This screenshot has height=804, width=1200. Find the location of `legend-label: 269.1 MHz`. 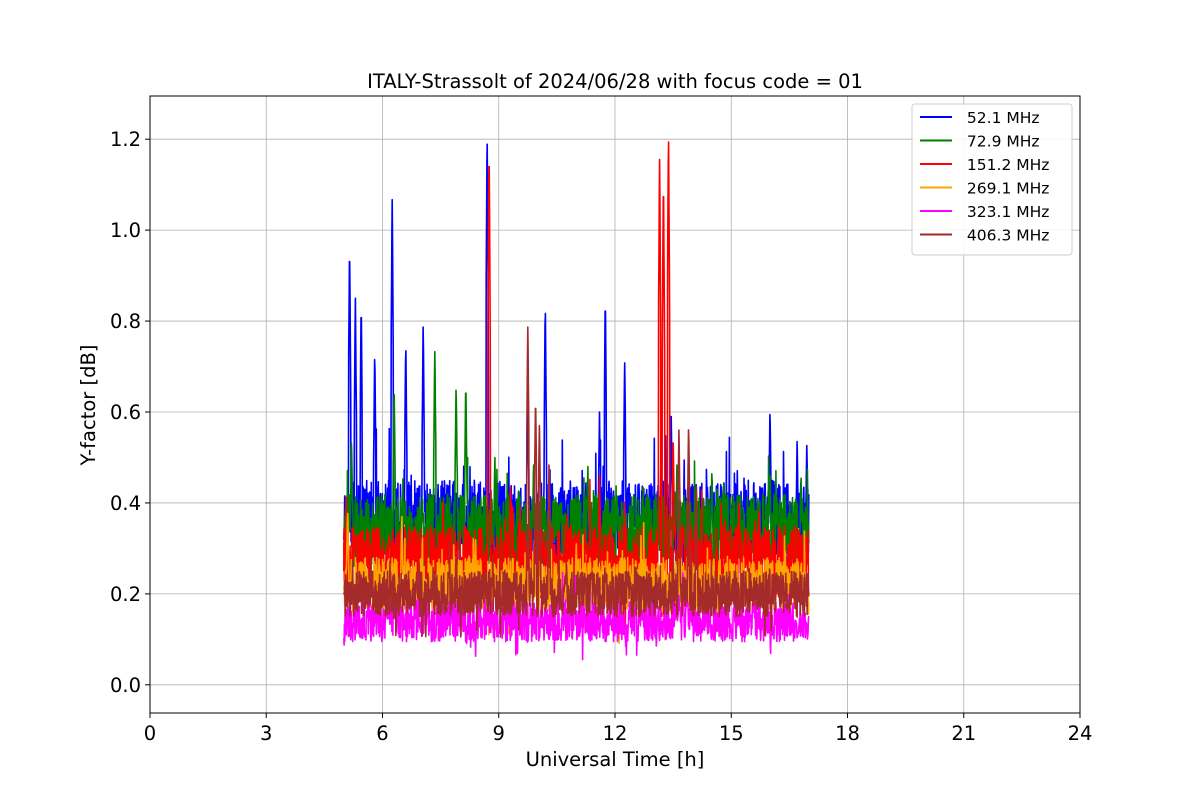

legend-label: 269.1 MHz is located at coordinates (1005, 189).